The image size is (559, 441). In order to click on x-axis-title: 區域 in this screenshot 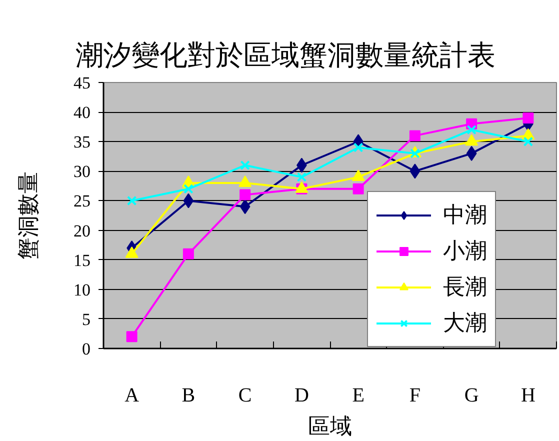, I will do `click(330, 426)`.